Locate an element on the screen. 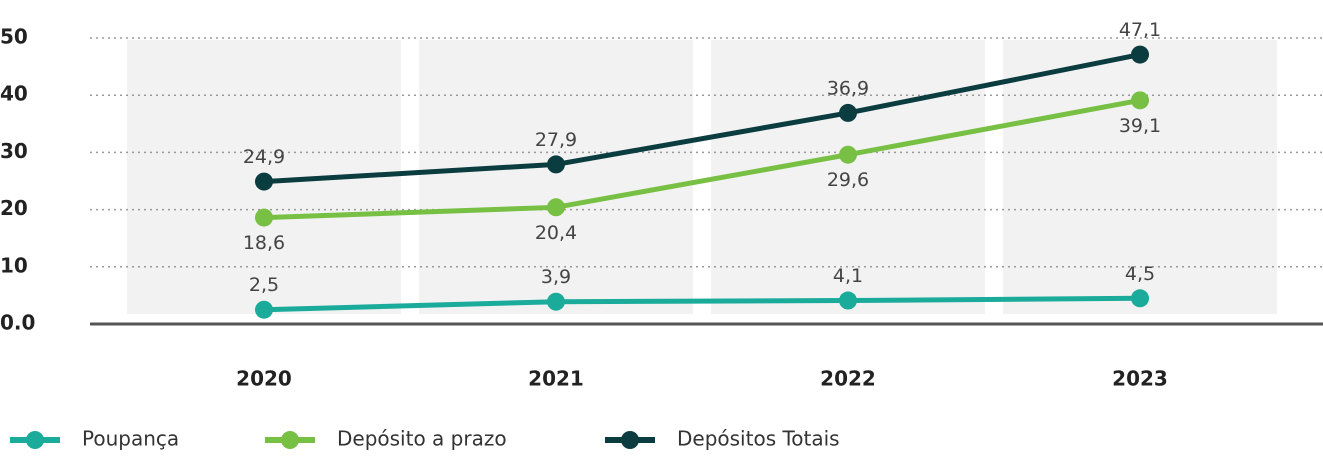  data-label: 47,1 is located at coordinates (1140, 30).